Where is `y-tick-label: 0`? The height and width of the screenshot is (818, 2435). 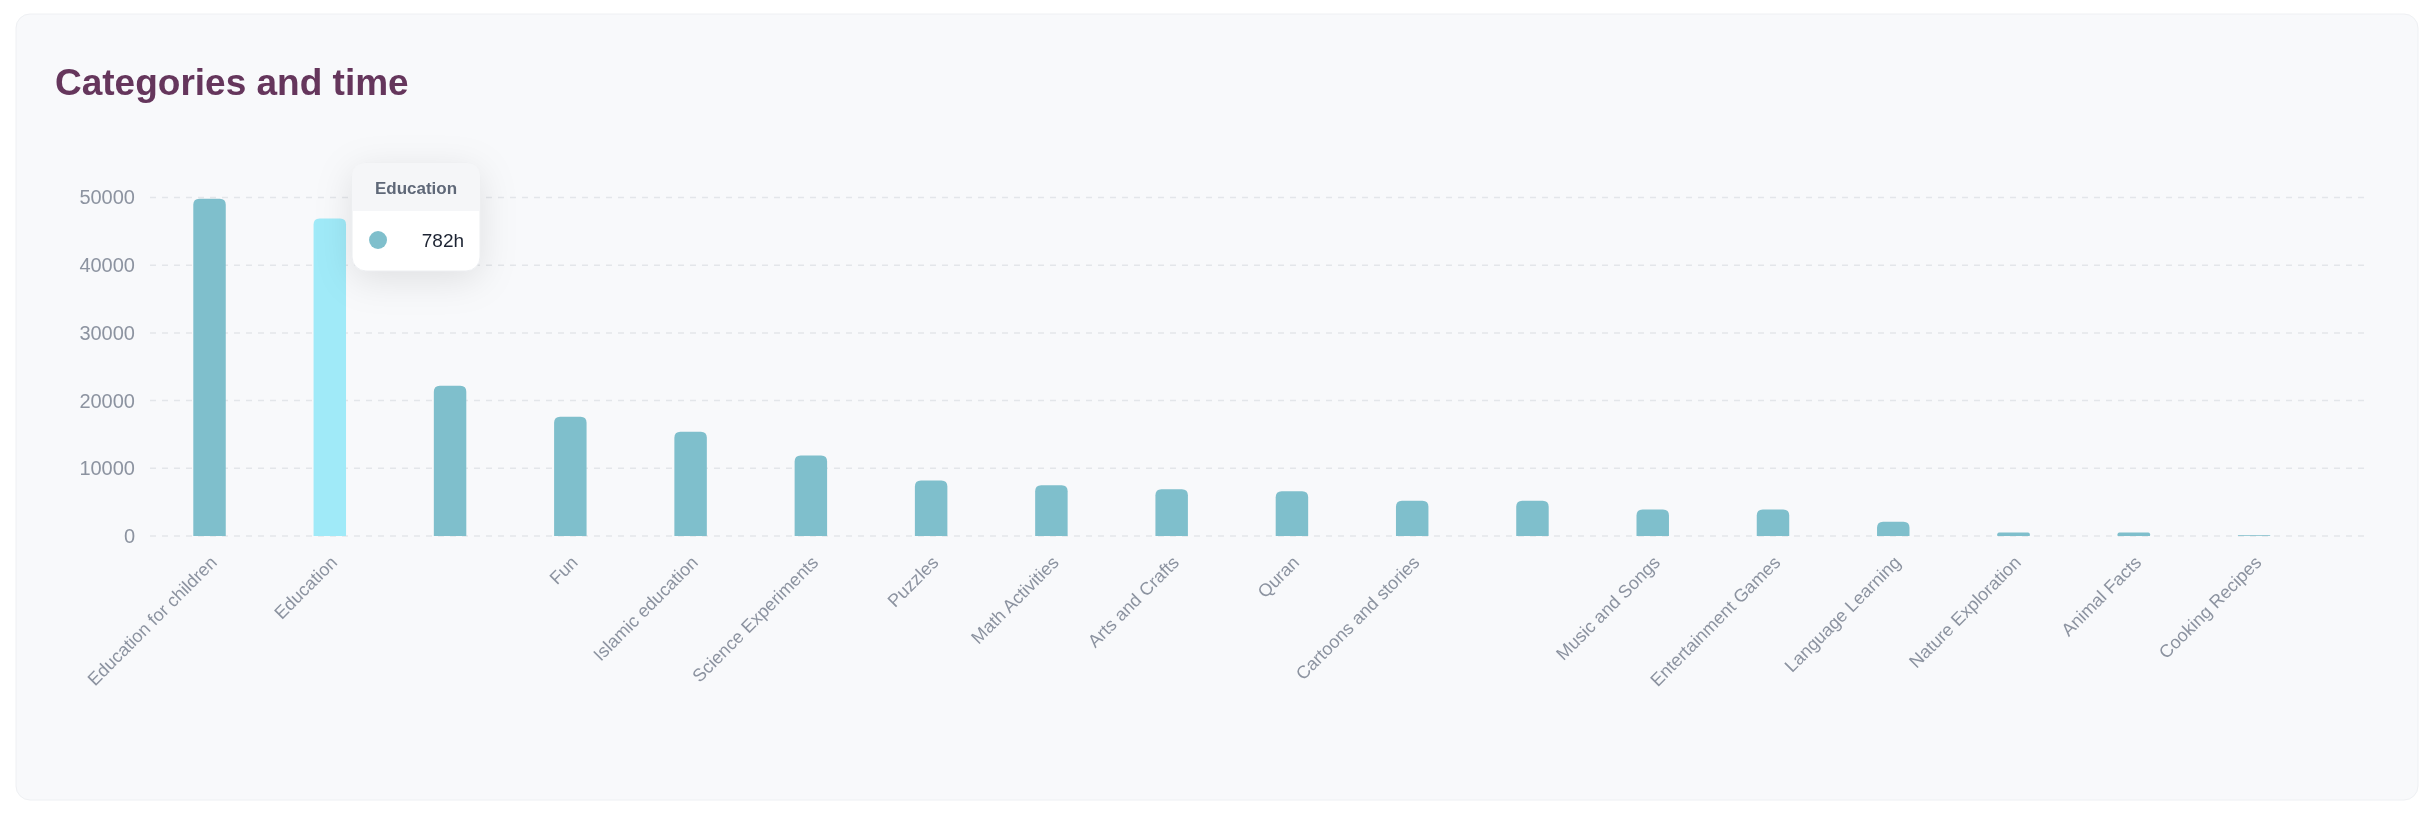 y-tick-label: 0 is located at coordinates (129, 535).